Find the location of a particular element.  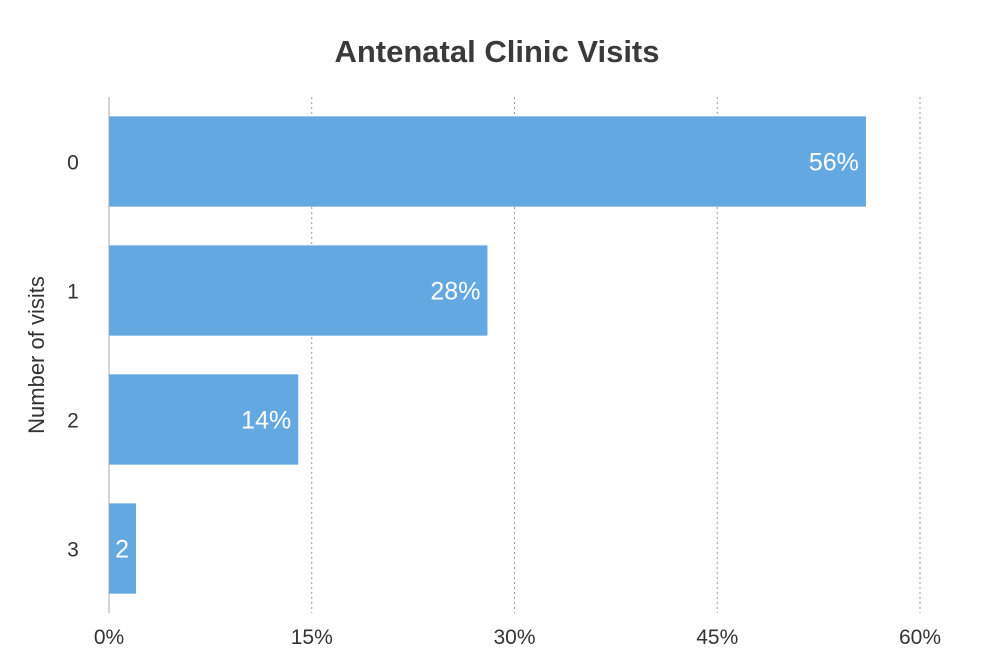

bar-label-2: 14% is located at coordinates (266, 421).